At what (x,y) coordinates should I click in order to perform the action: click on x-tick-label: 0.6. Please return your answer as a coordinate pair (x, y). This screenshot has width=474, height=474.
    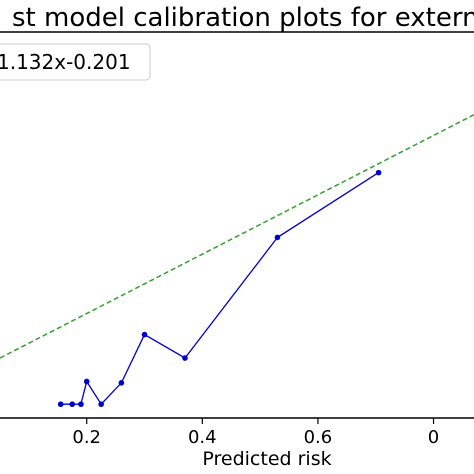
    Looking at the image, I should click on (318, 437).